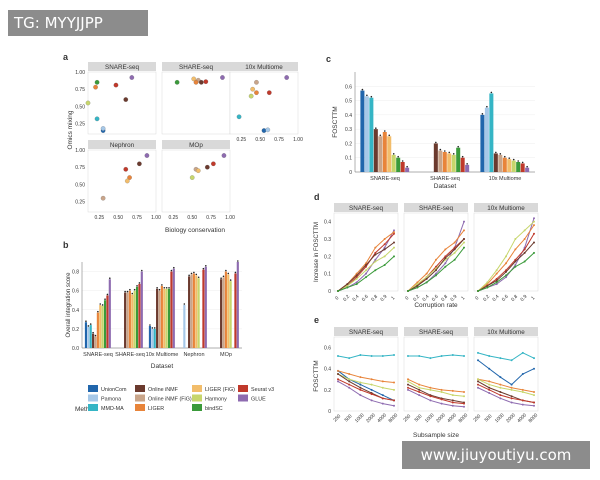 Image resolution: width=600 pixels, height=480 pixels. Describe the element at coordinates (407, 298) in the screenshot. I see `x-tick-label: 0` at that location.